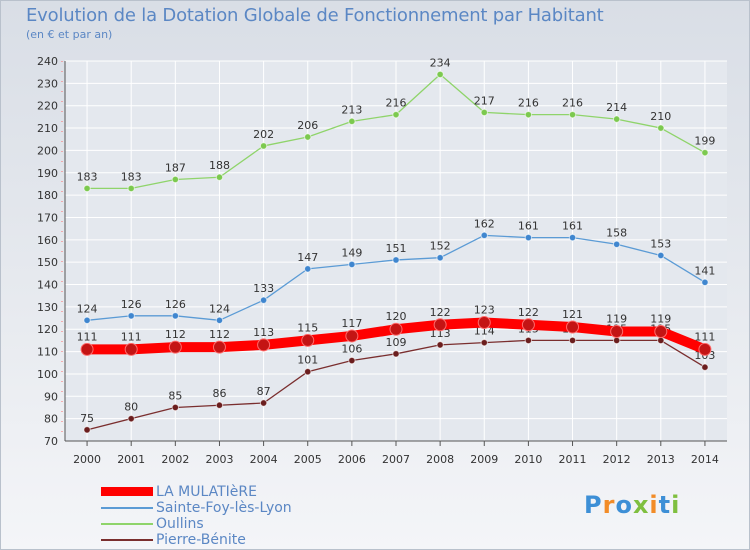 Image resolution: width=750 pixels, height=550 pixels. Describe the element at coordinates (484, 459) in the screenshot. I see `x-tick-label-2009: 2009` at that location.